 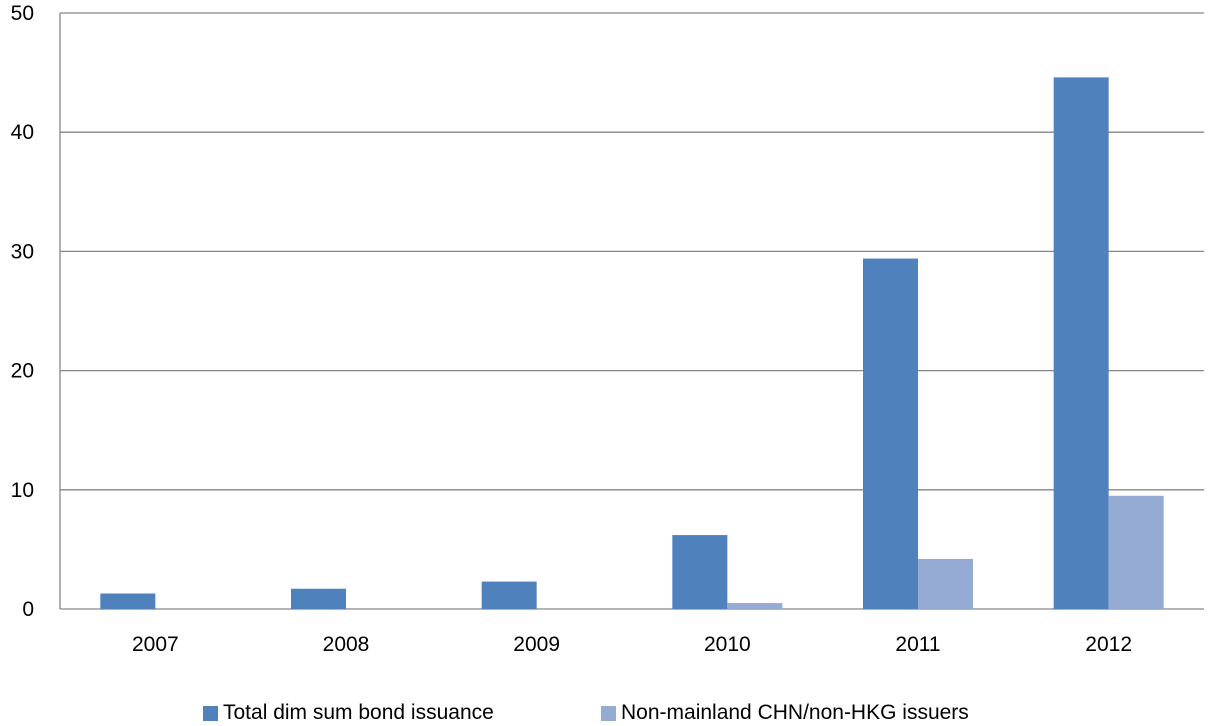 What do you see at coordinates (945, 583) in the screenshot?
I see `bar-non-mainland-2011` at bounding box center [945, 583].